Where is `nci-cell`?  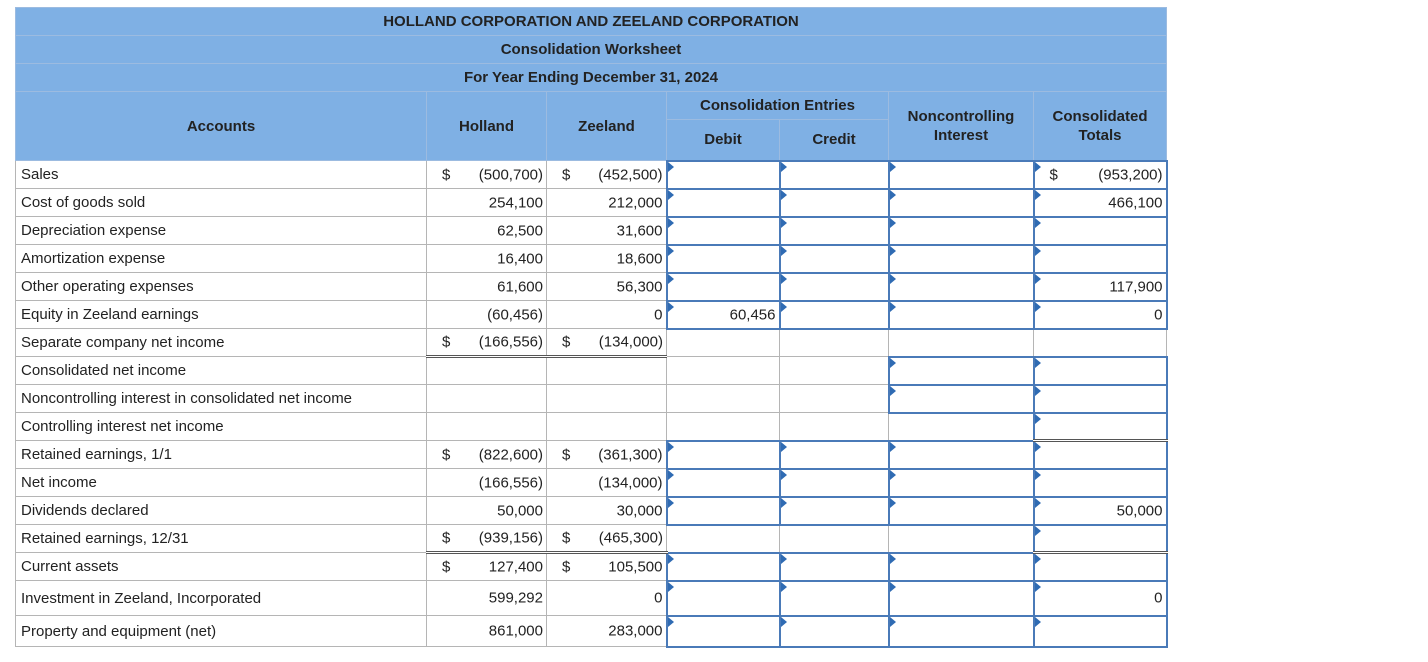 nci-cell is located at coordinates (961, 426).